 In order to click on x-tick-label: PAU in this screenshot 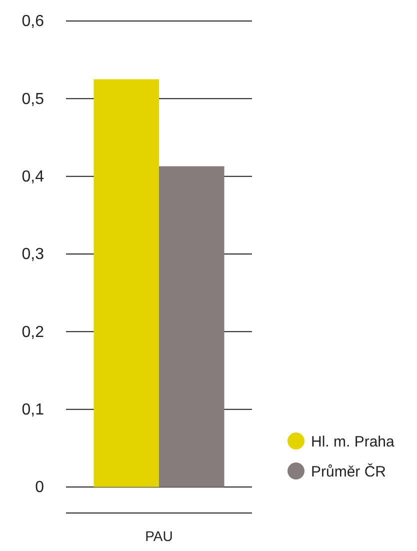, I will do `click(159, 536)`.